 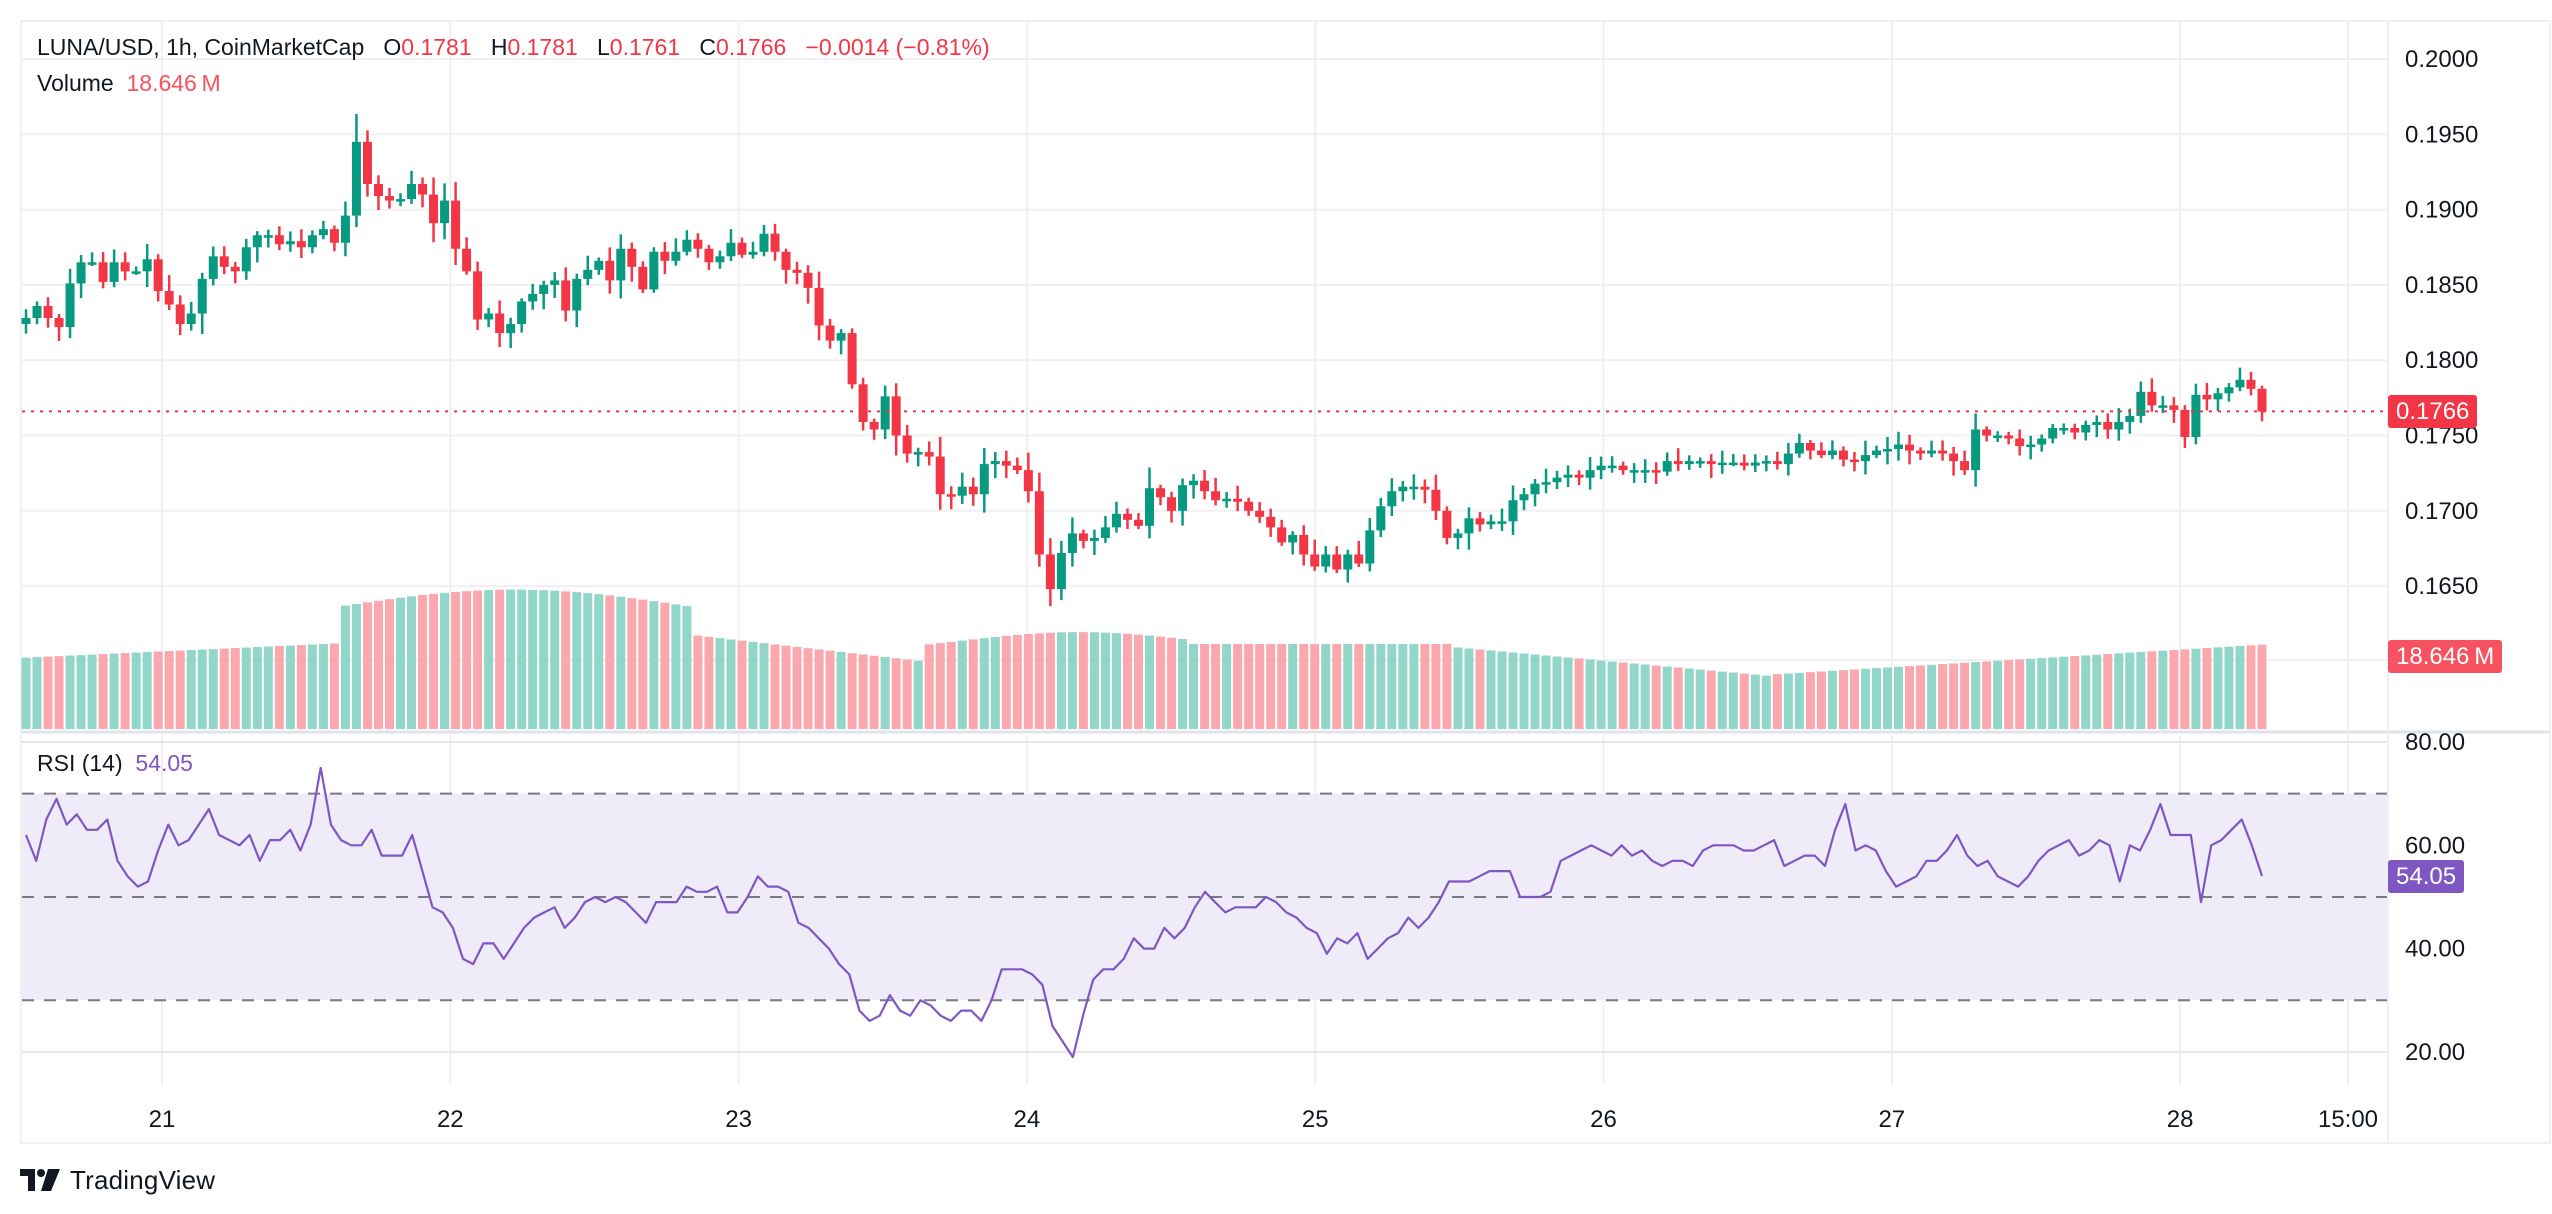 What do you see at coordinates (707, 47) in the screenshot?
I see `close-label: C` at bounding box center [707, 47].